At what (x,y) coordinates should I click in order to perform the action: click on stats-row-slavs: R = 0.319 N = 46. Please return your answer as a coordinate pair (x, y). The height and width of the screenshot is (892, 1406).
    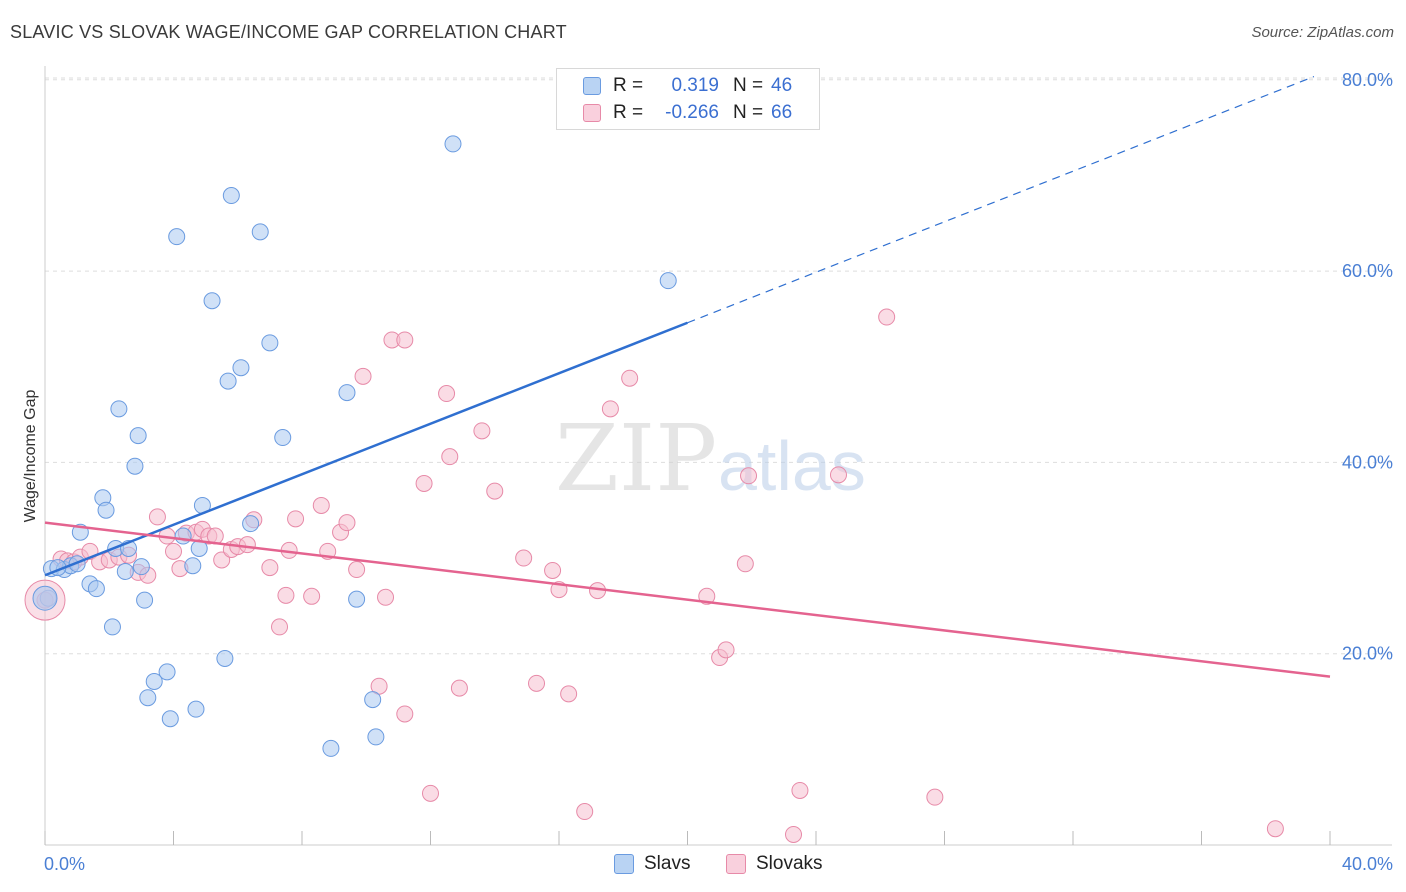
    Looking at the image, I should click on (689, 86).